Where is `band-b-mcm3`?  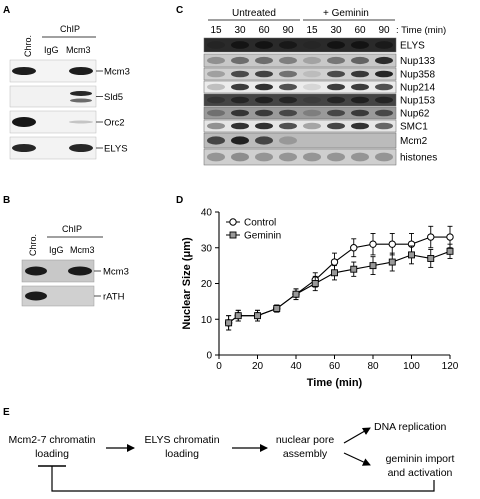
band-b-mcm3 is located at coordinates (80, 271).